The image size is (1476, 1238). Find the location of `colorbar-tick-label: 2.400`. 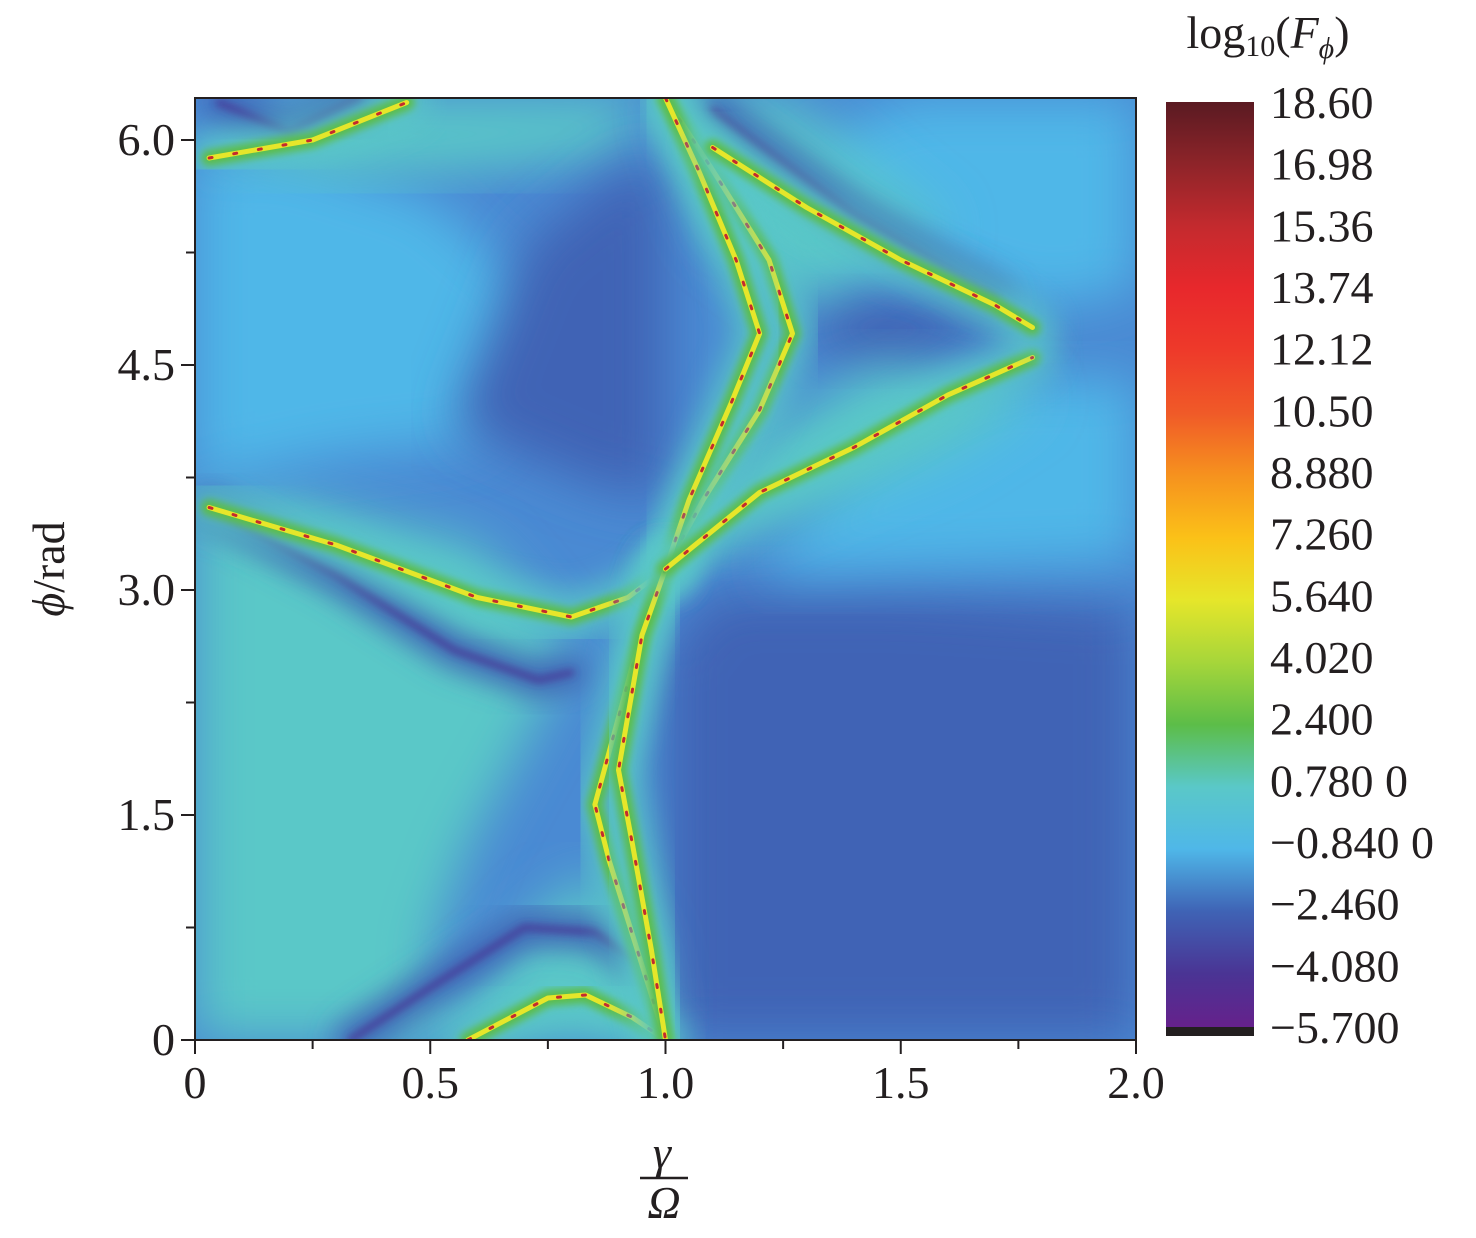

colorbar-tick-label: 2.400 is located at coordinates (1322, 719).